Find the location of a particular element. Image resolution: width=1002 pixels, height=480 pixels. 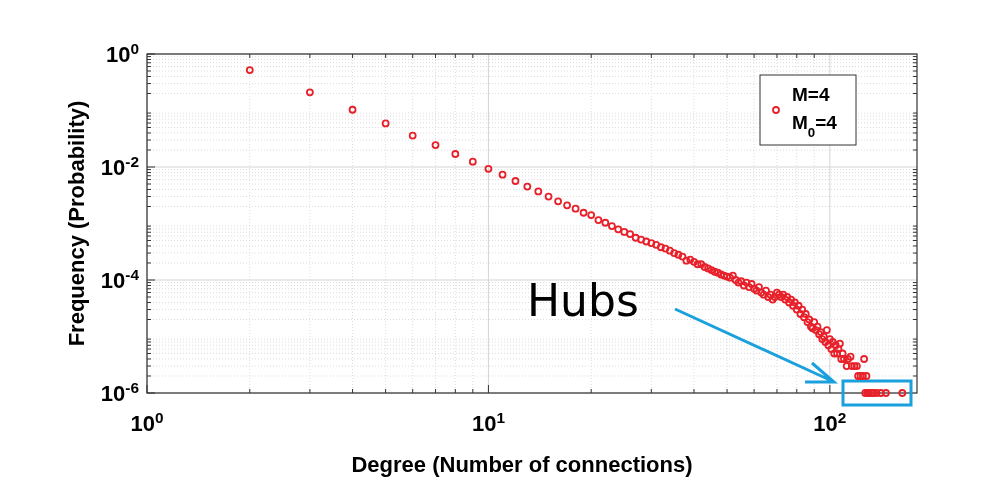

annotation: Hubs is located at coordinates (583, 300).